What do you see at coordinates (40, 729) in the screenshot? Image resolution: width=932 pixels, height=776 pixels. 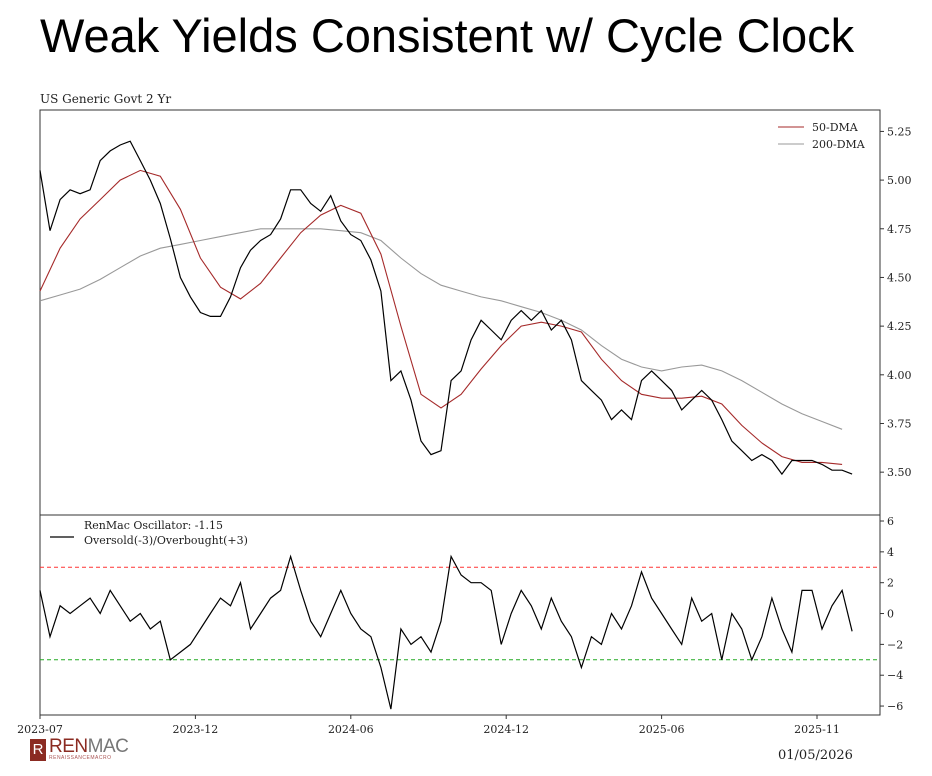 I see `x-tick-label: 2023-07` at bounding box center [40, 729].